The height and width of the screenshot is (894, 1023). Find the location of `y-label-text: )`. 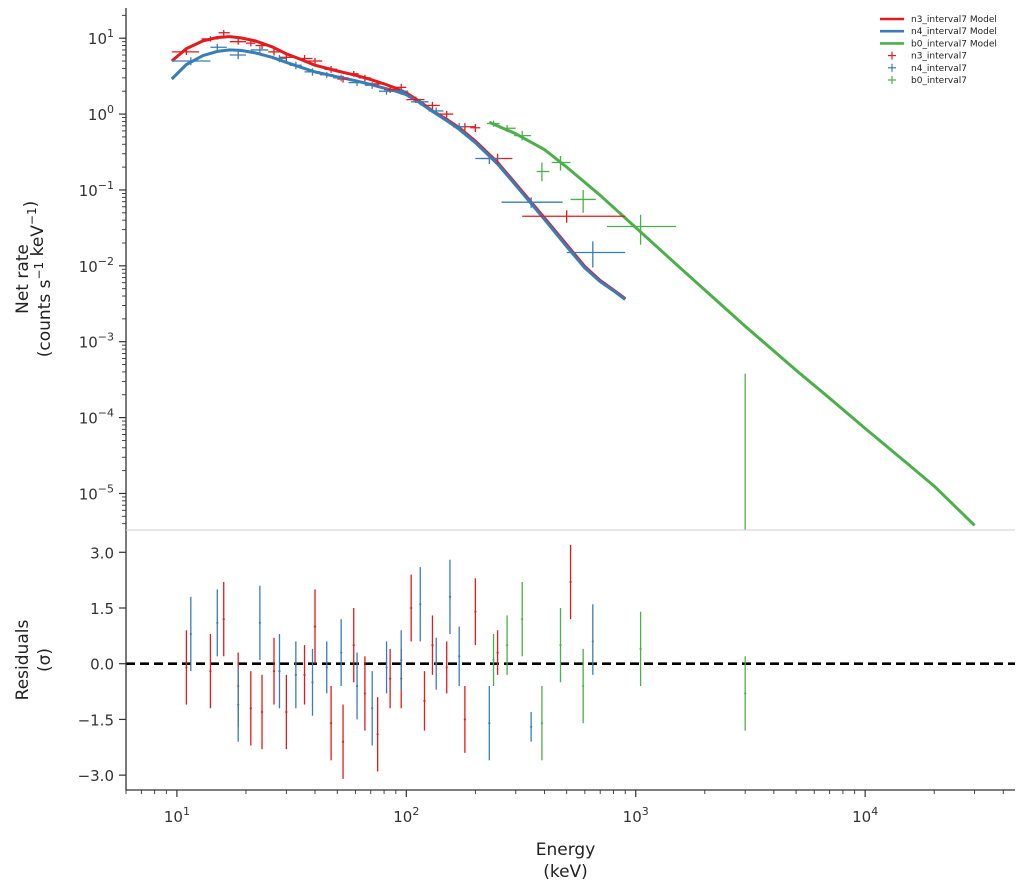

y-label-text: ) is located at coordinates (31, 204).